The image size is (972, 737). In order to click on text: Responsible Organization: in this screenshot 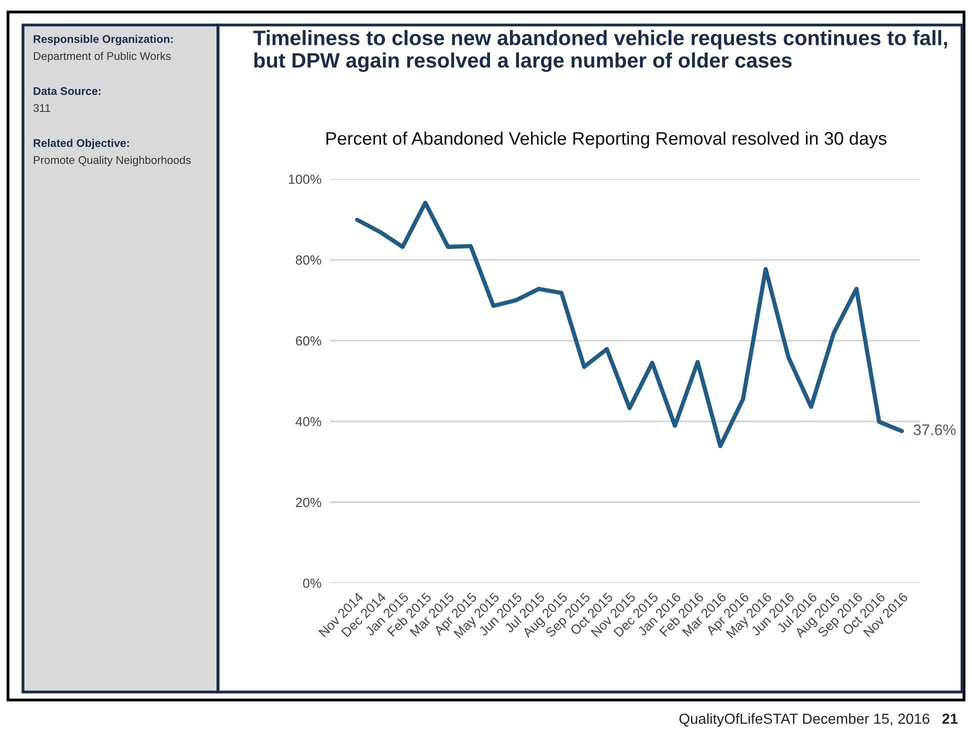, I will do `click(103, 40)`.